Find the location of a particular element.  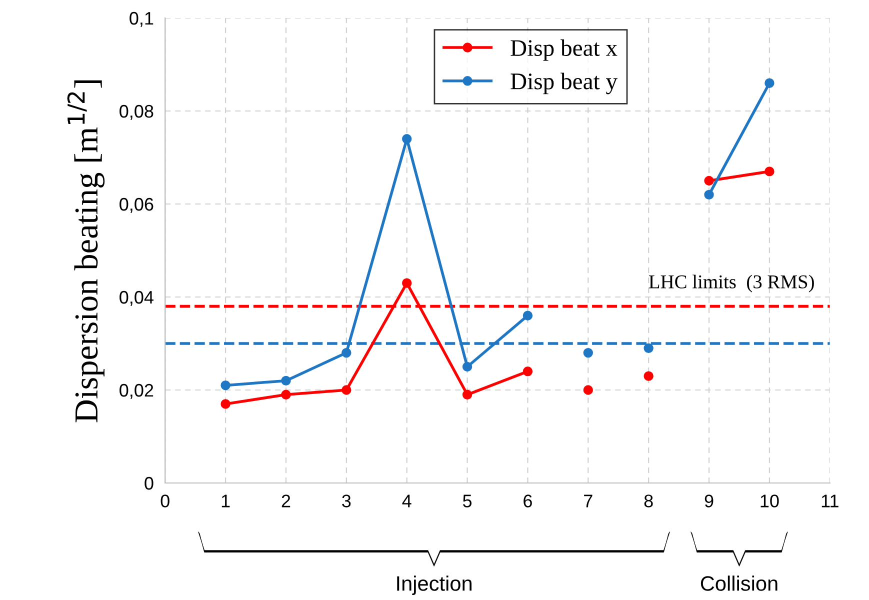

legend-label: Disp beat x is located at coordinates (564, 50).